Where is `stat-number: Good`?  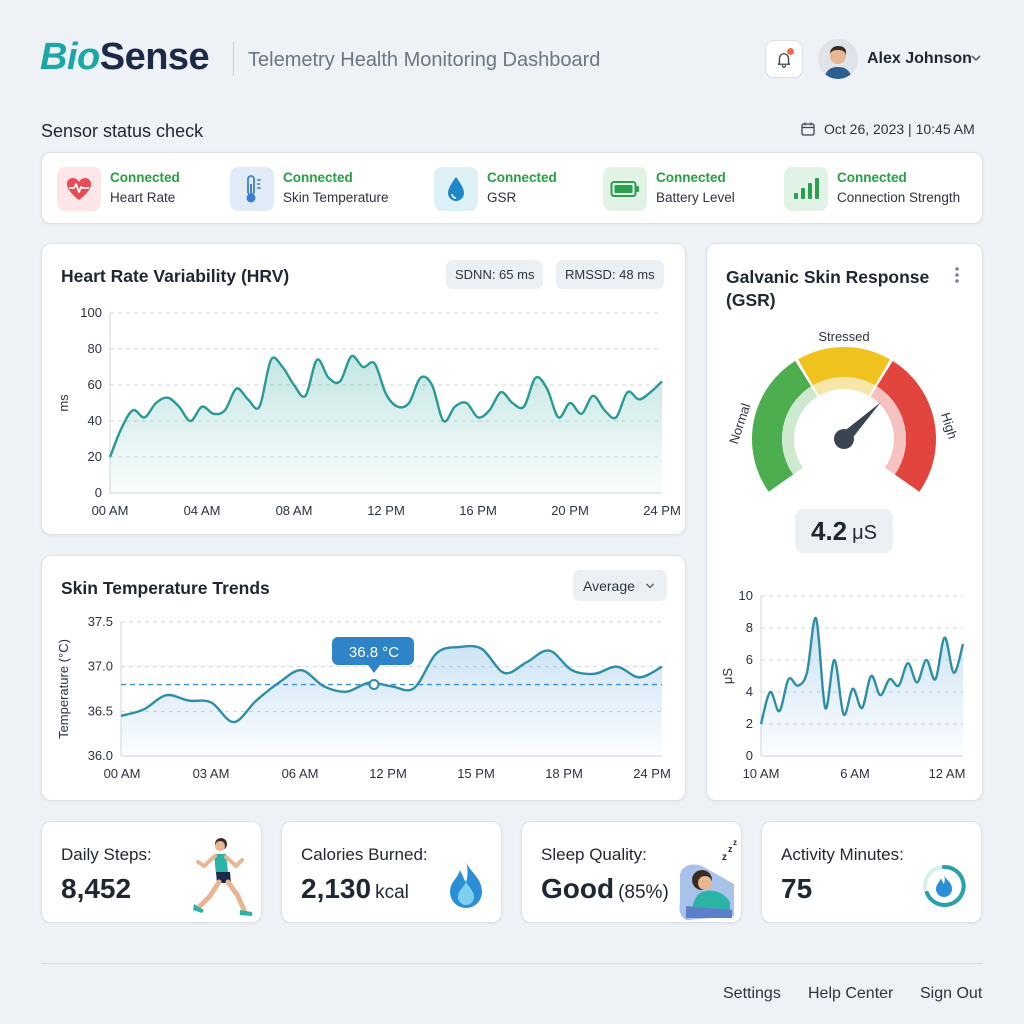
stat-number: Good is located at coordinates (578, 888).